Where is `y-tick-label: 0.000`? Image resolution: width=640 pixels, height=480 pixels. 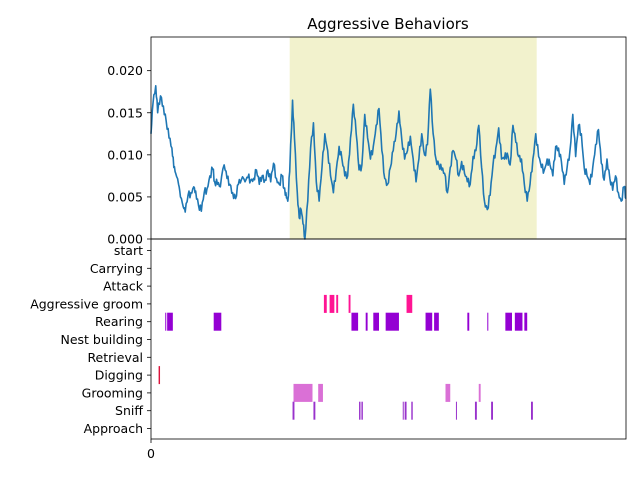 y-tick-label: 0.000 is located at coordinates (125, 239).